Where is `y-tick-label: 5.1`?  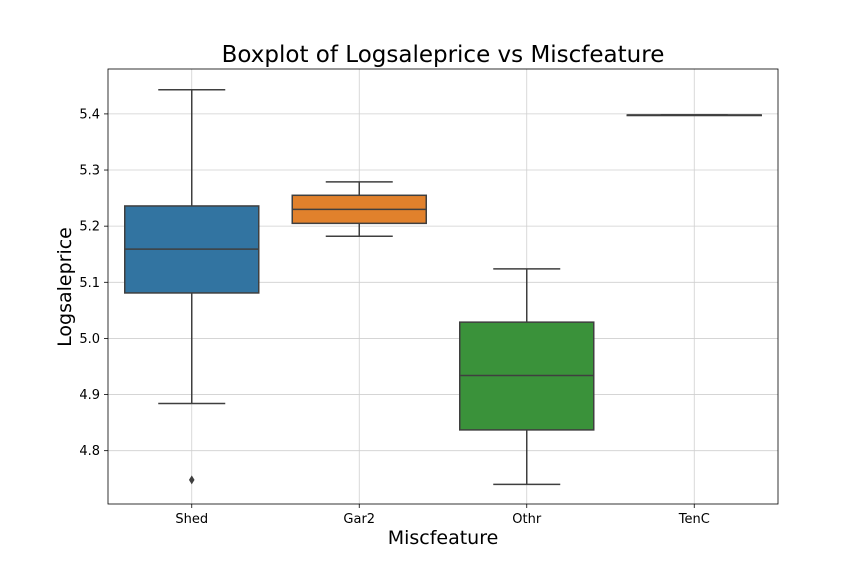
y-tick-label: 5.1 is located at coordinates (89, 283).